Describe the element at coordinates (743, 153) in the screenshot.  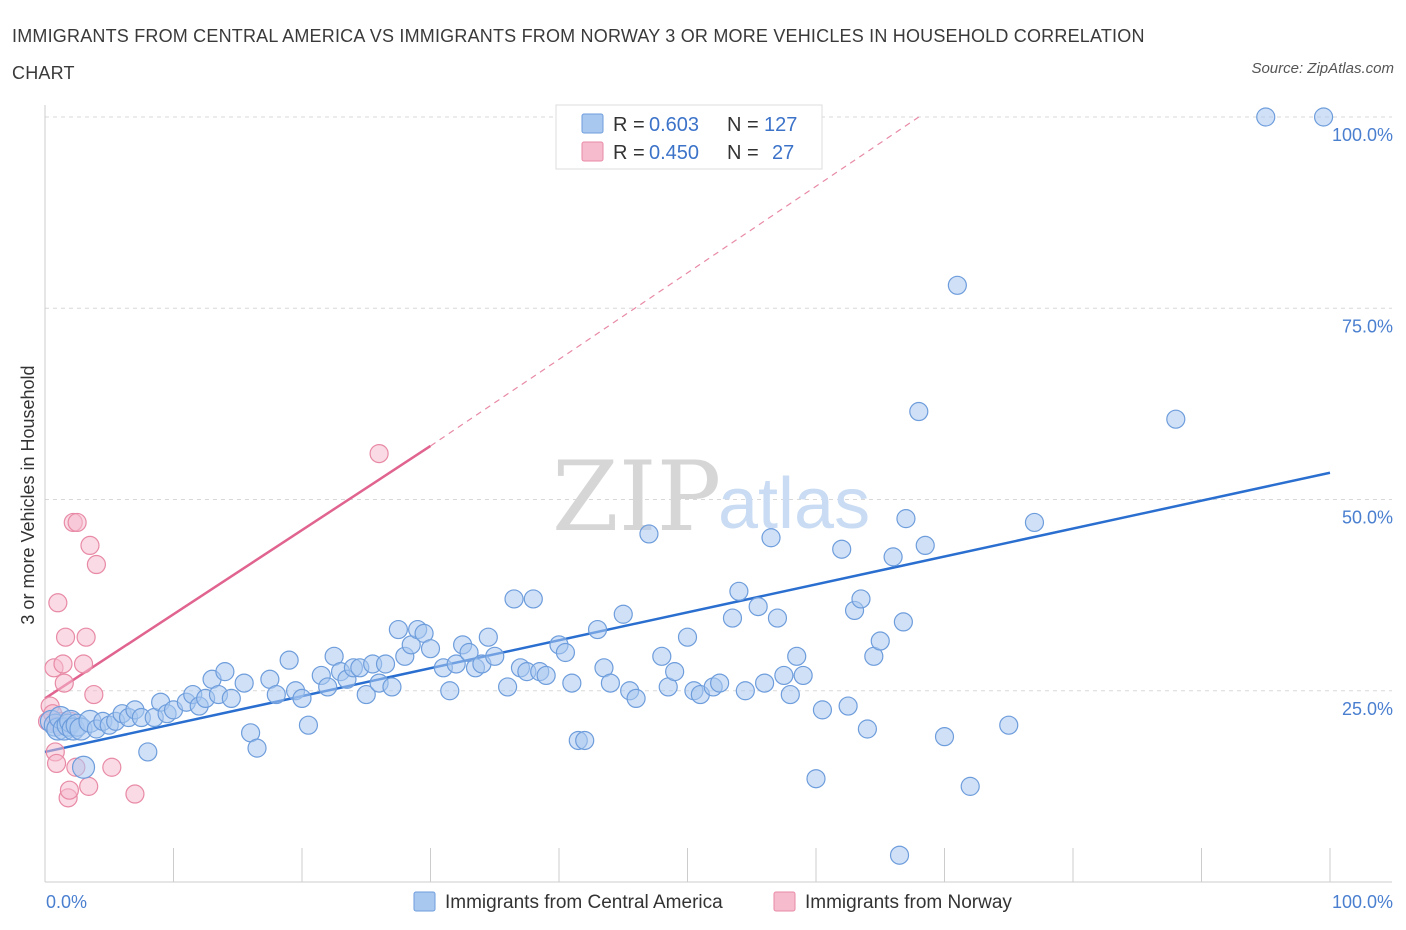
I see `legend-n-label-1: N =` at that location.